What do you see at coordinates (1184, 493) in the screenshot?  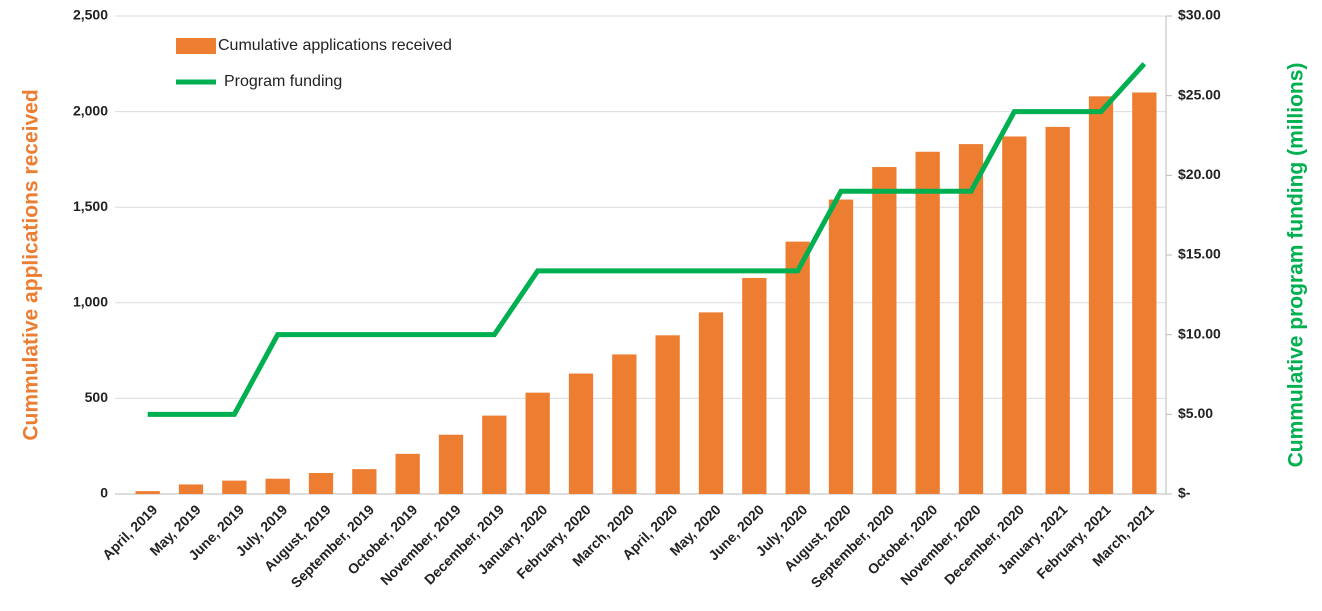 I see `y2-tick-label: $-` at bounding box center [1184, 493].